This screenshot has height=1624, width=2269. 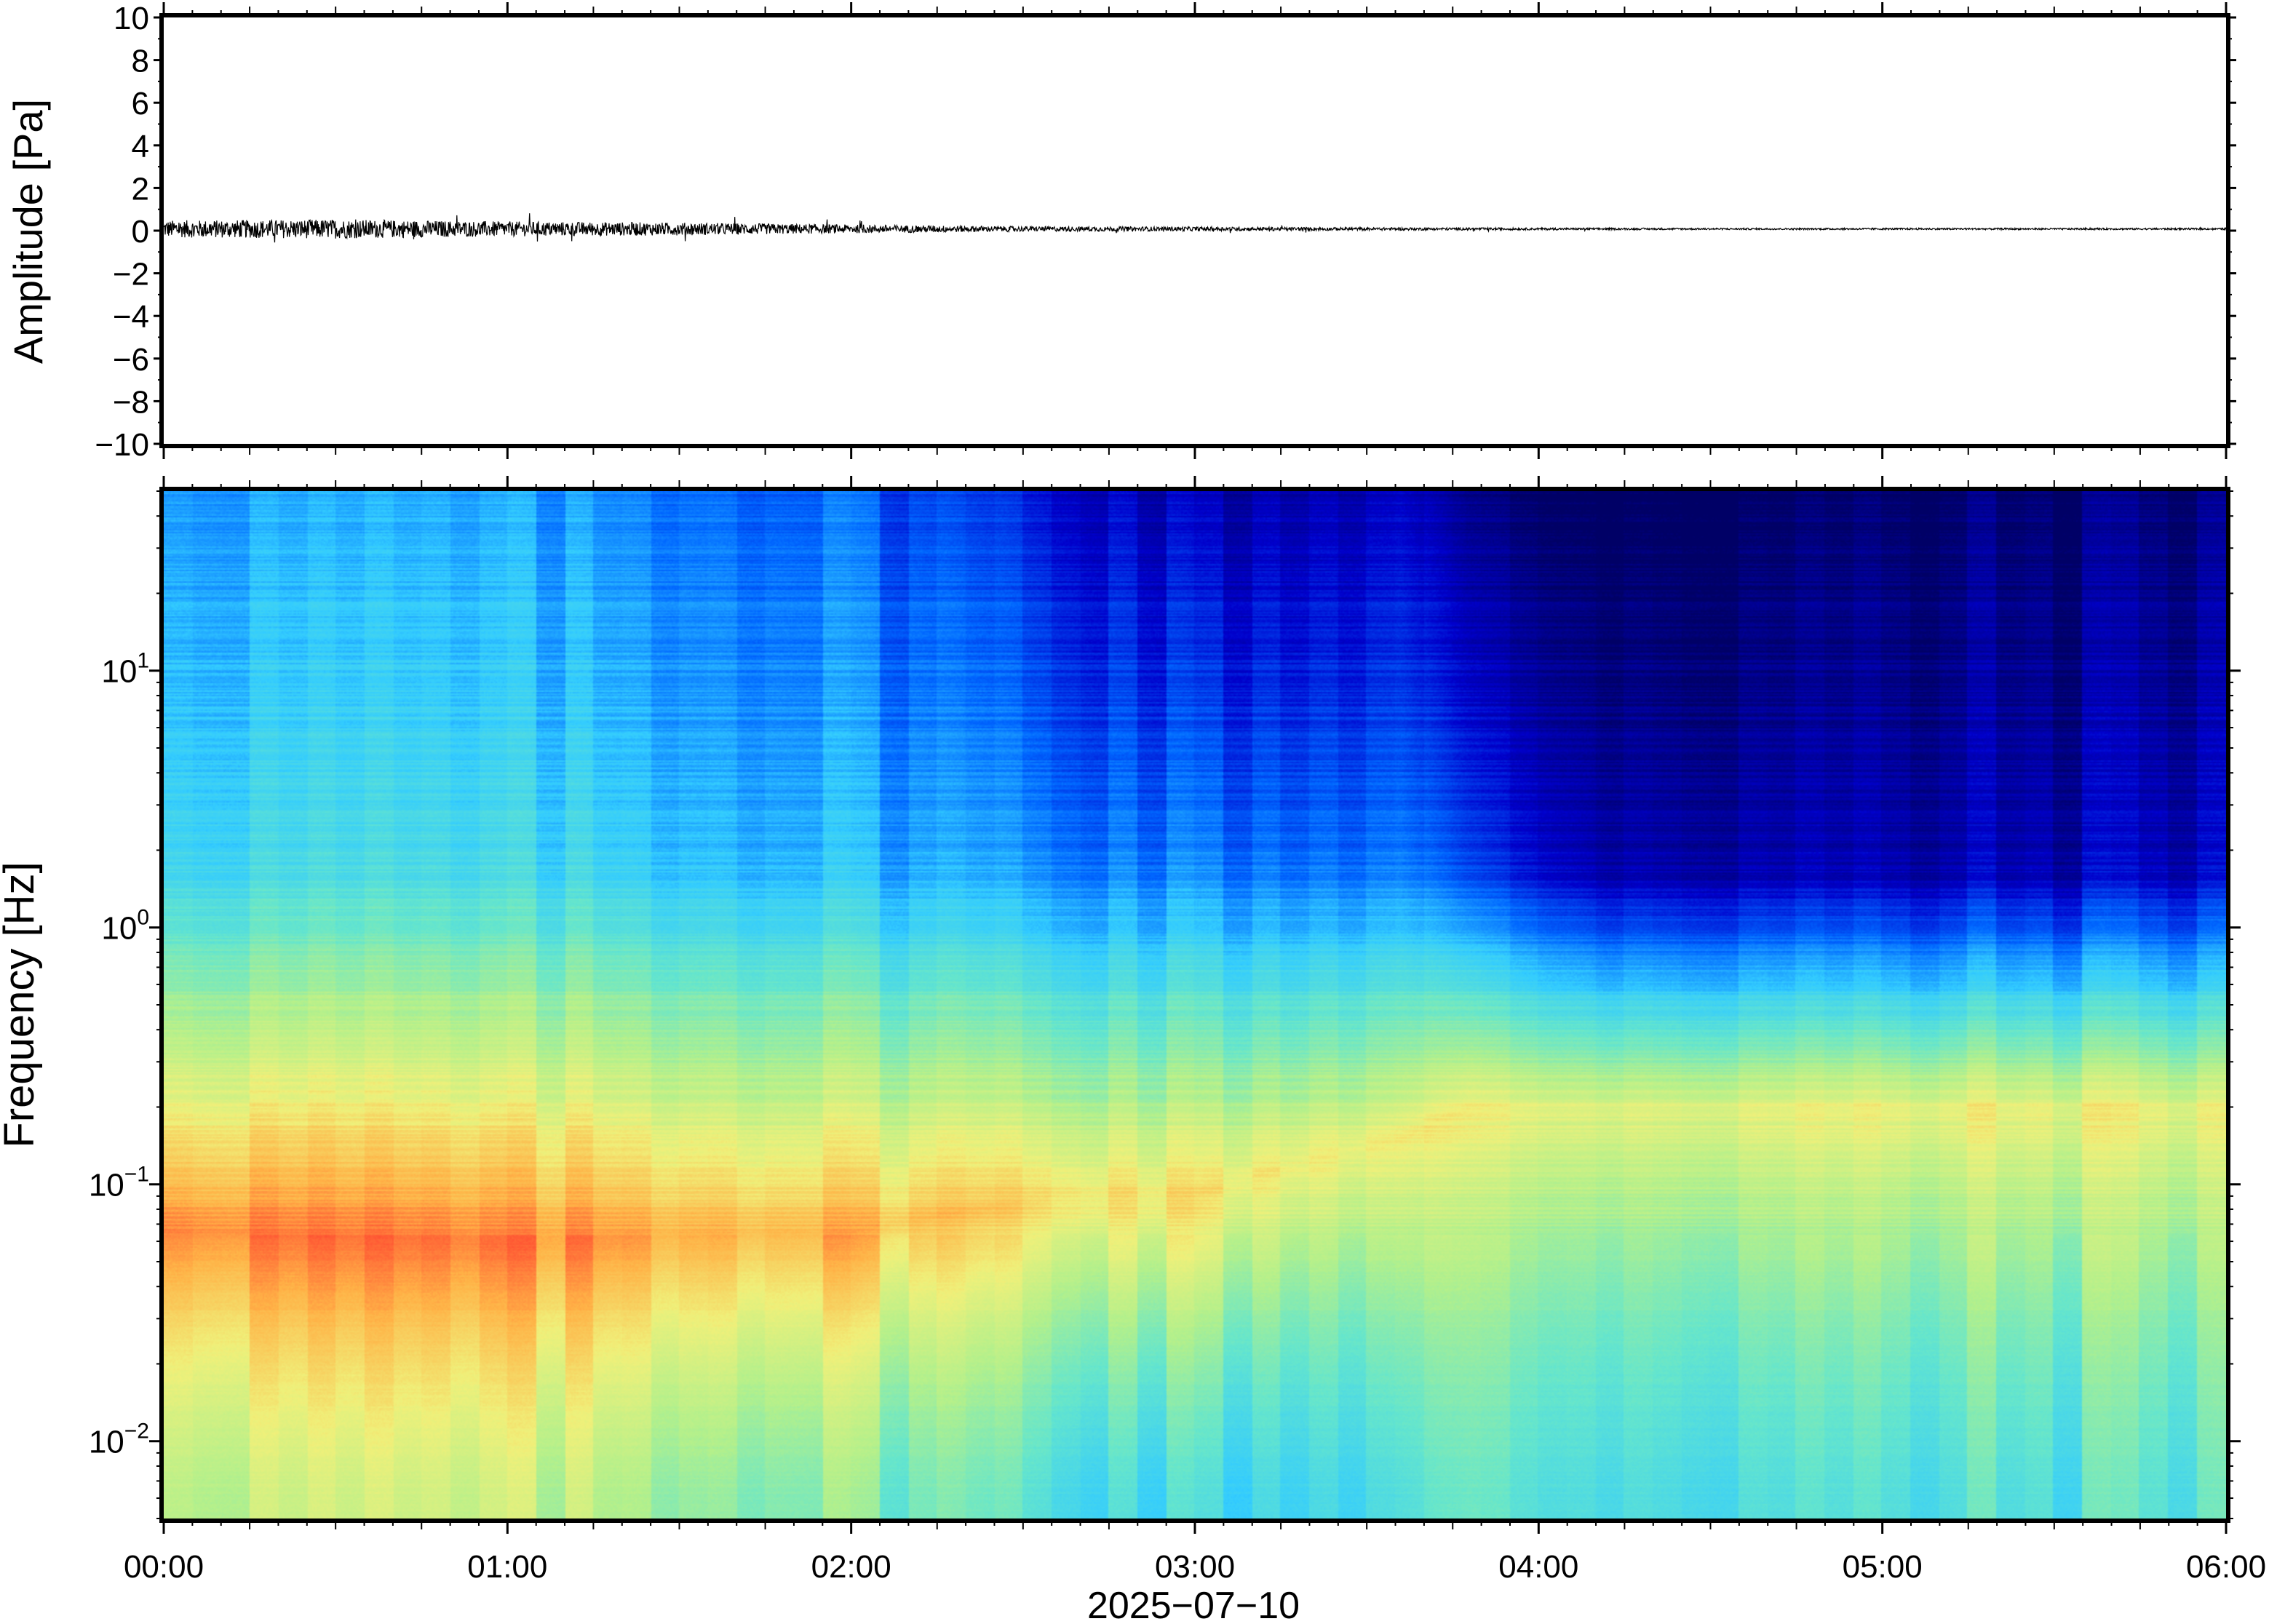 What do you see at coordinates (122, 445) in the screenshot?
I see `waveform-y-tick-label: −10` at bounding box center [122, 445].